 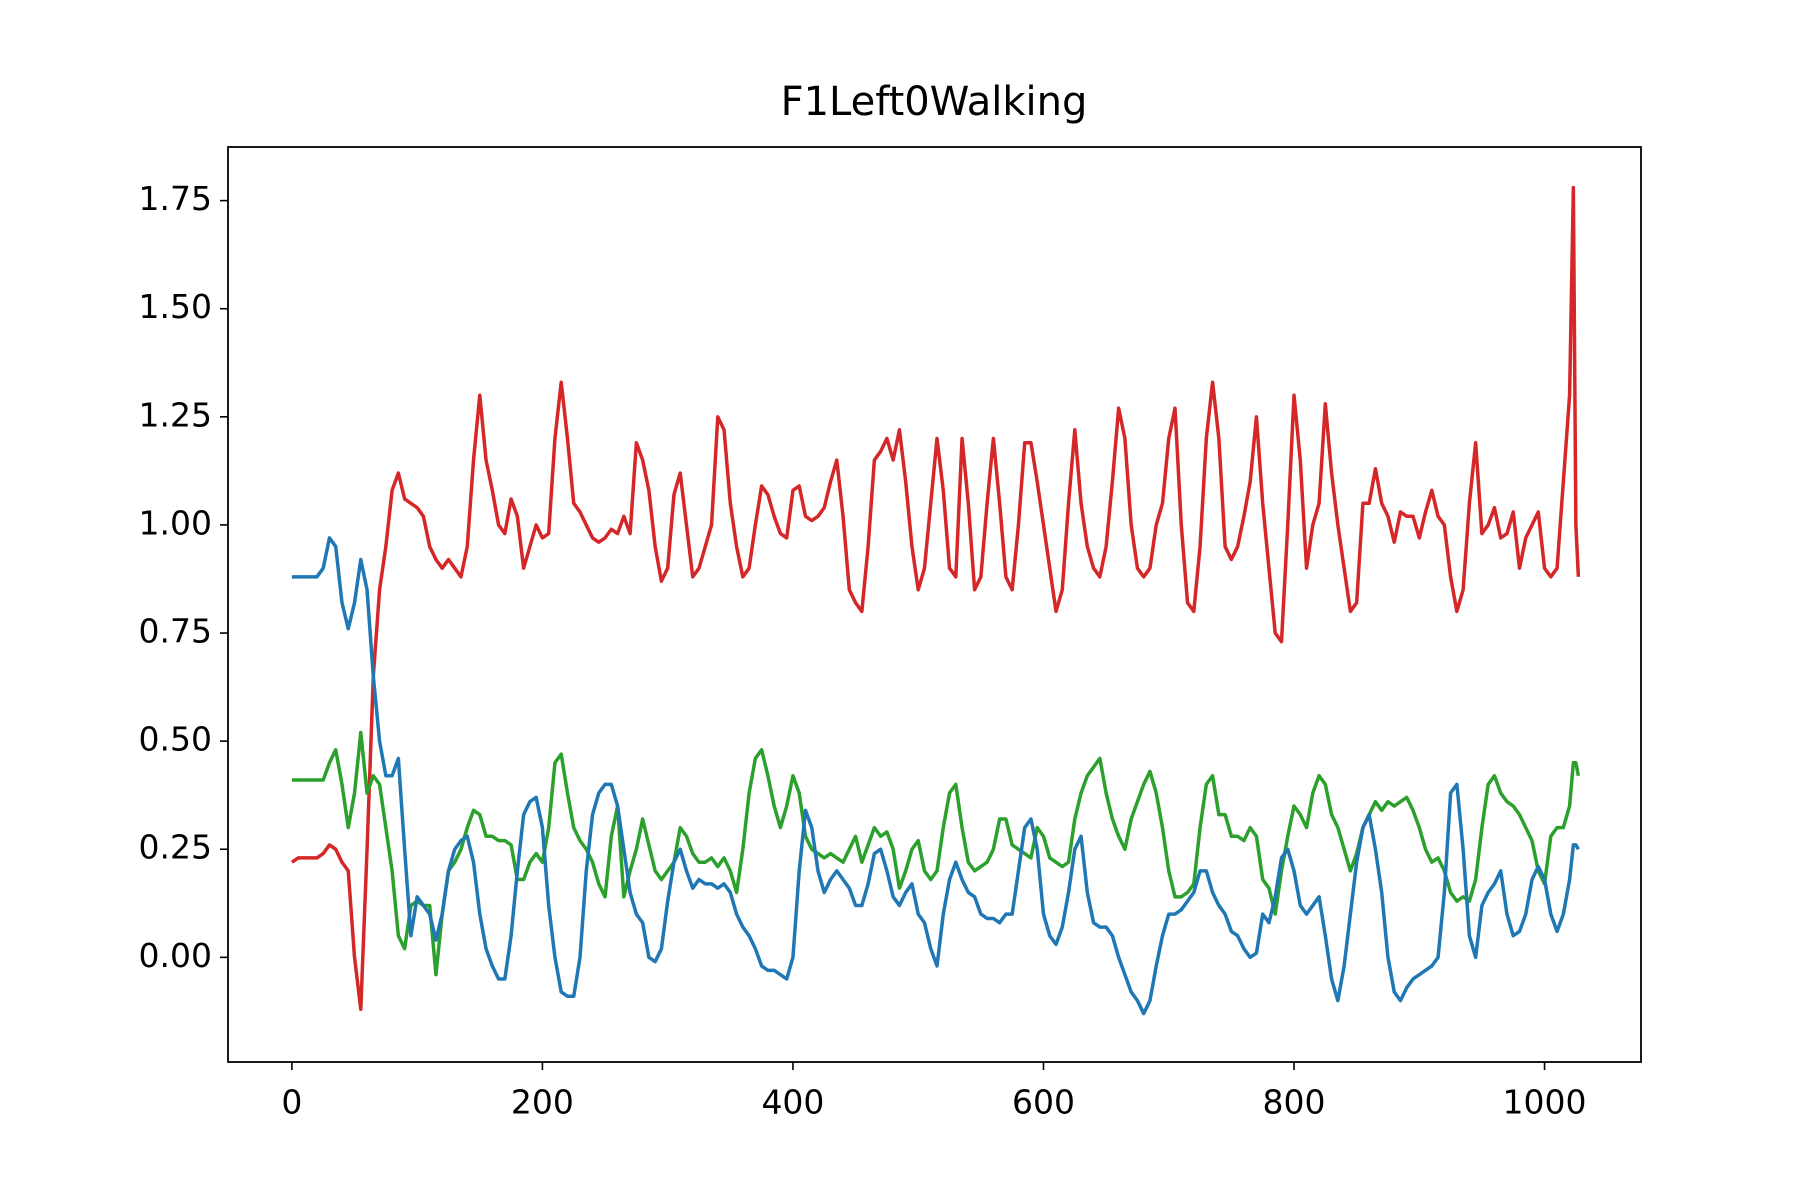 I want to click on x-tick-label: 800, so click(x=1294, y=1102).